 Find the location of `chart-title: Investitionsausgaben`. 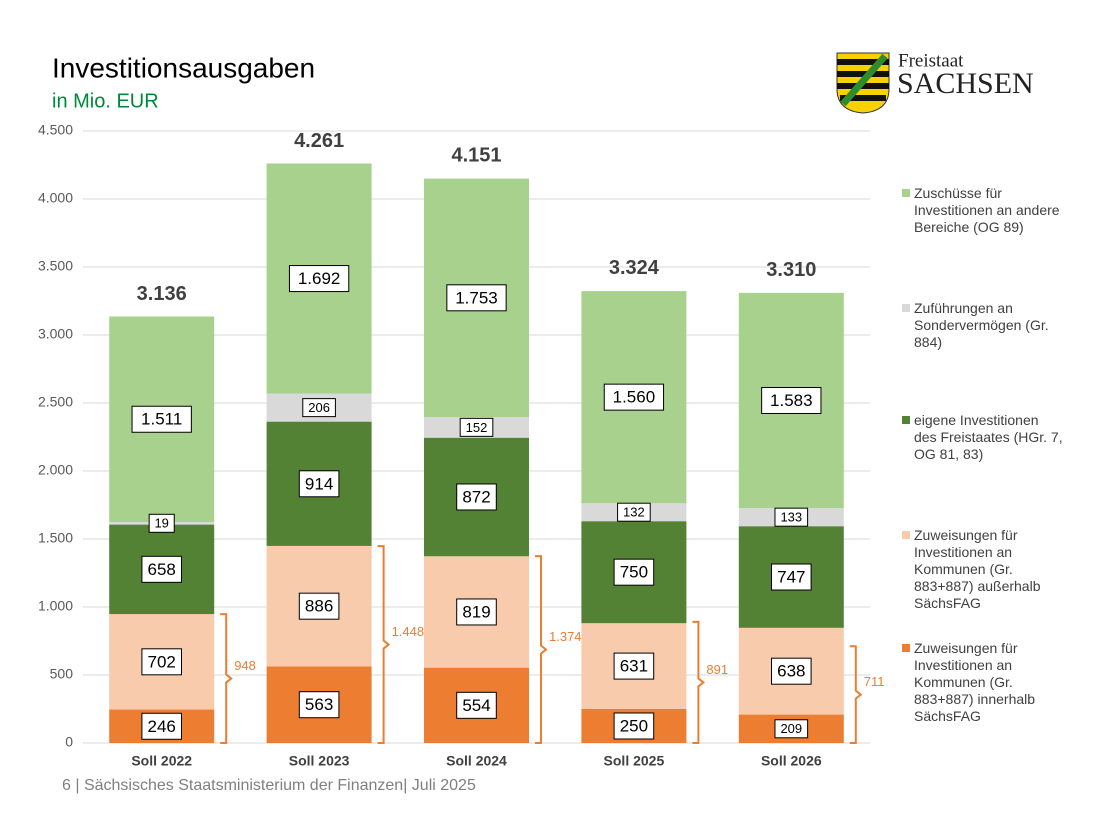

chart-title: Investitionsausgaben is located at coordinates (183, 67).